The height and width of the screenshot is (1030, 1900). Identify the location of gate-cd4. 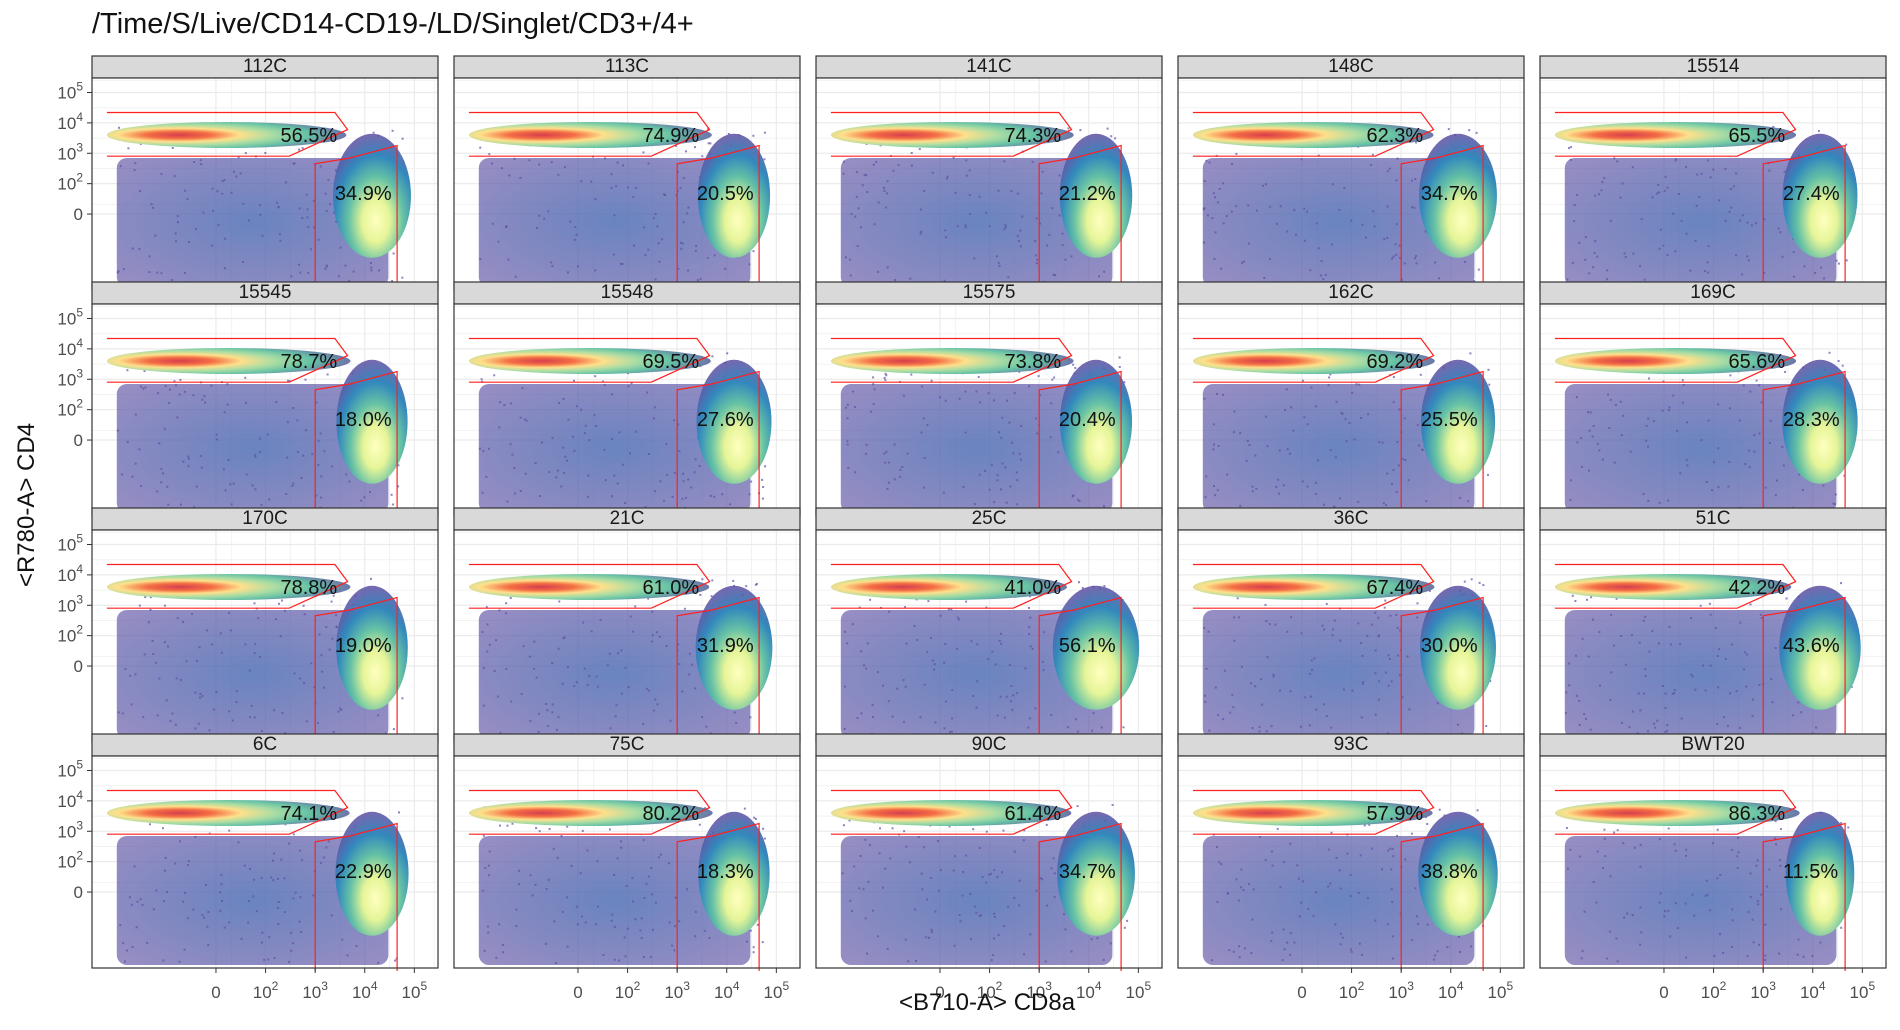
(227, 360).